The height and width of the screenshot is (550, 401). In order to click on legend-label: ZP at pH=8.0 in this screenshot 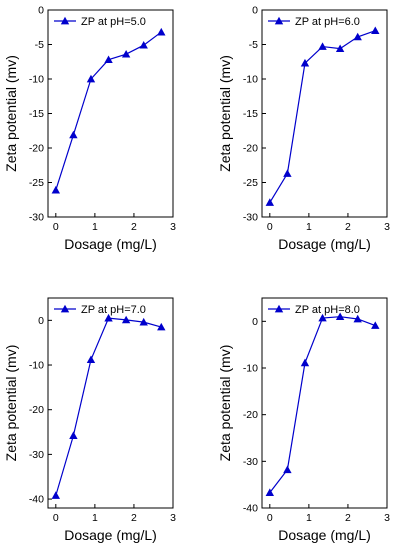, I will do `click(327, 310)`.